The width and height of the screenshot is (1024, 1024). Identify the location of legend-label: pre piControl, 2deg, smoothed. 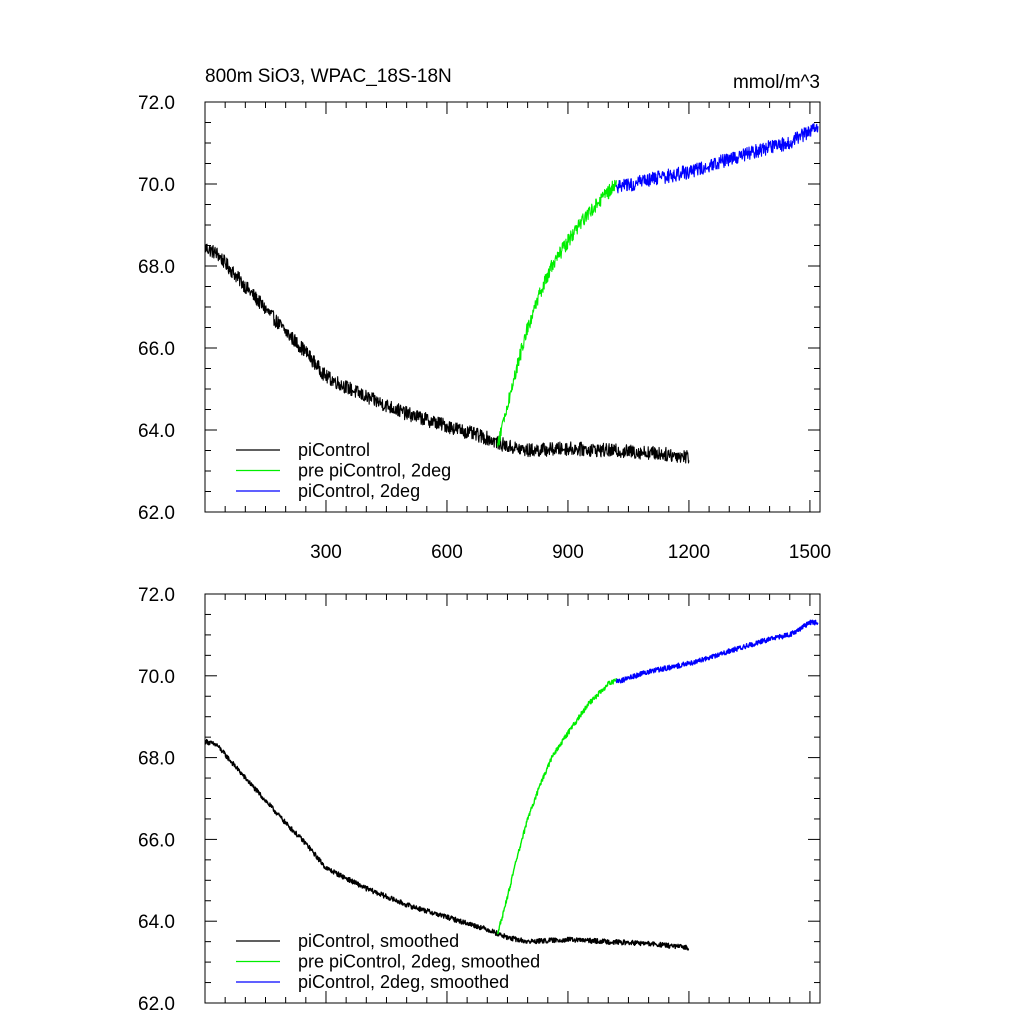
(419, 962).